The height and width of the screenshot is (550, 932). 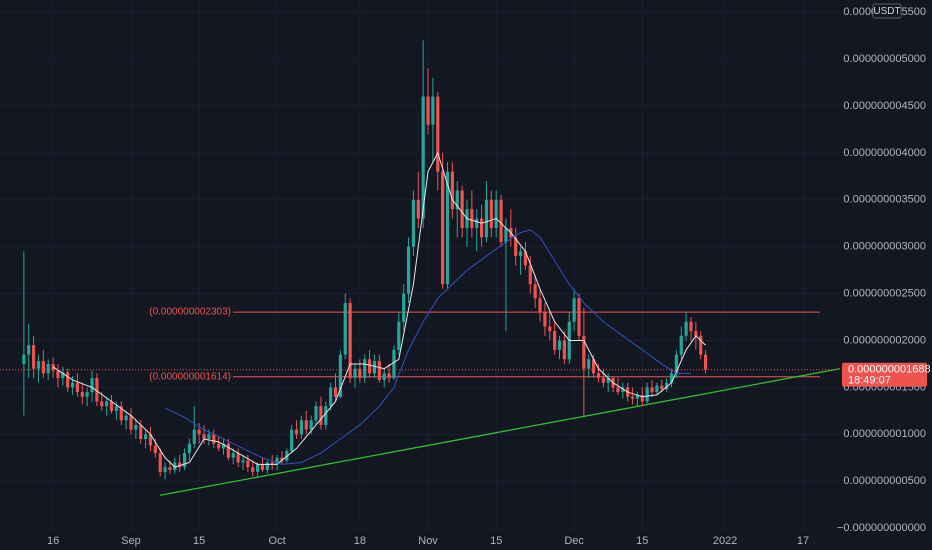 What do you see at coordinates (884, 153) in the screenshot?
I see `y-tick-label: 0.000000004000` at bounding box center [884, 153].